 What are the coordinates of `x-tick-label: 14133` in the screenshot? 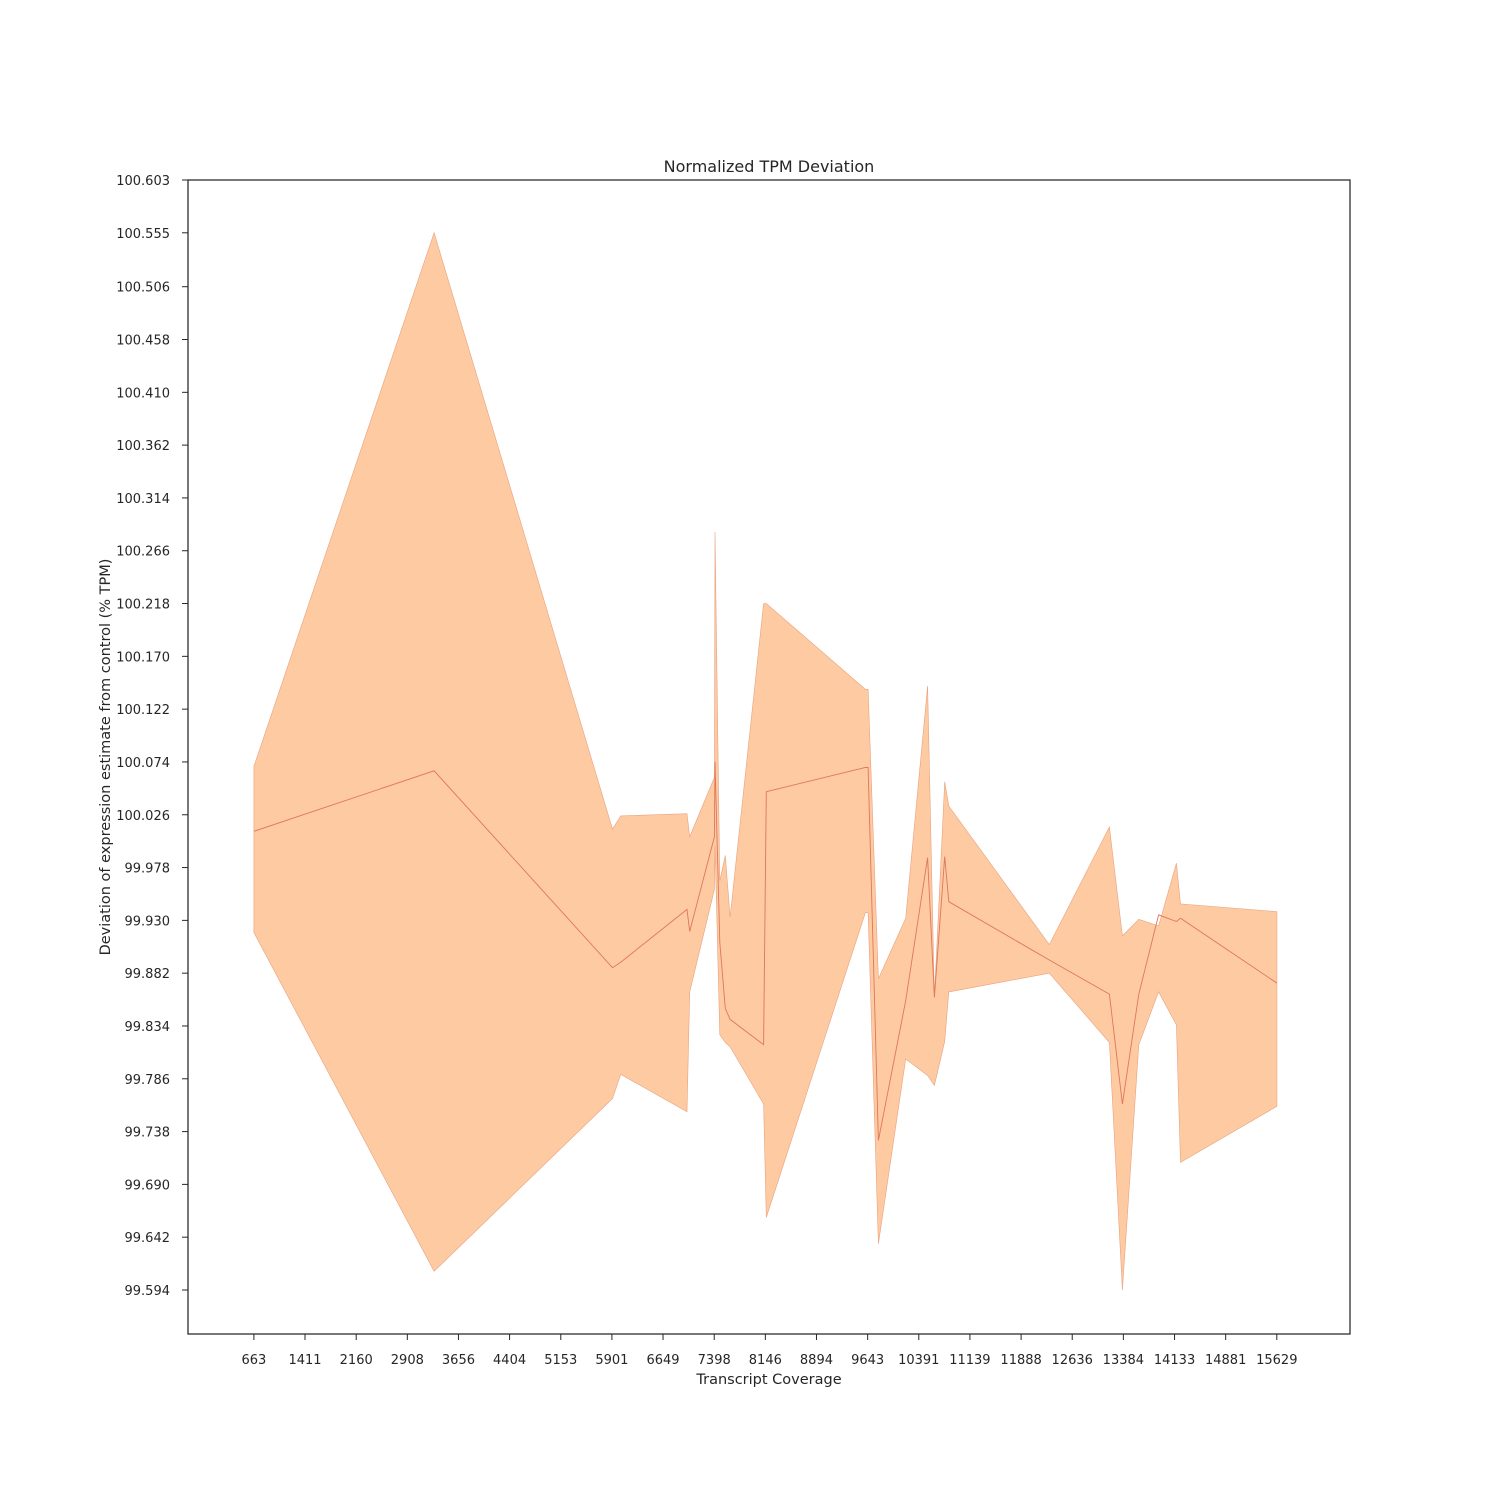 It's located at (1174, 1360).